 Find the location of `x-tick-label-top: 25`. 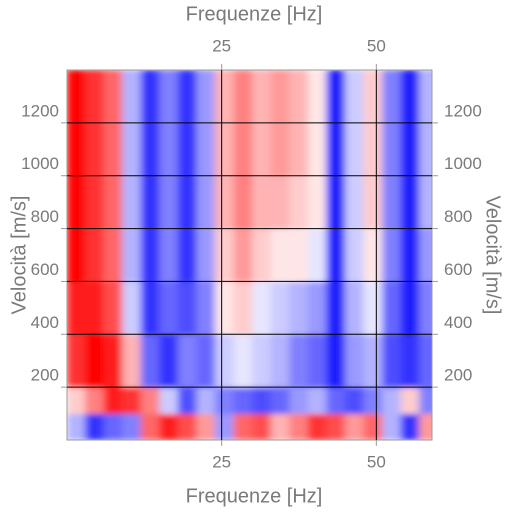

x-tick-label-top: 25 is located at coordinates (221, 45).